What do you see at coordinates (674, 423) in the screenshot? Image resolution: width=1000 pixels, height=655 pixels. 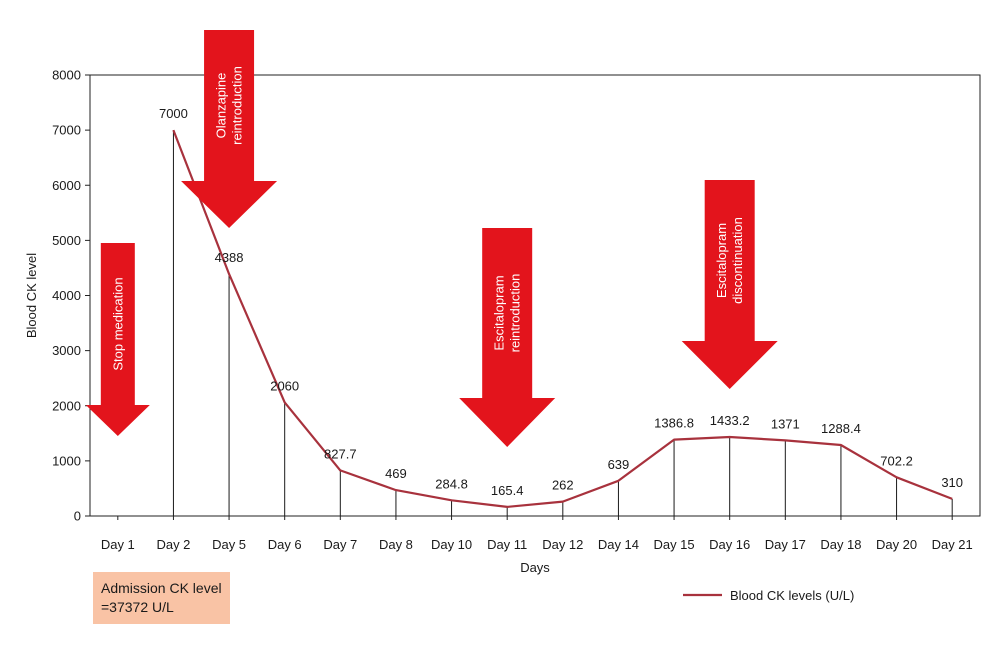 I see `data-label: 1386.8` at bounding box center [674, 423].